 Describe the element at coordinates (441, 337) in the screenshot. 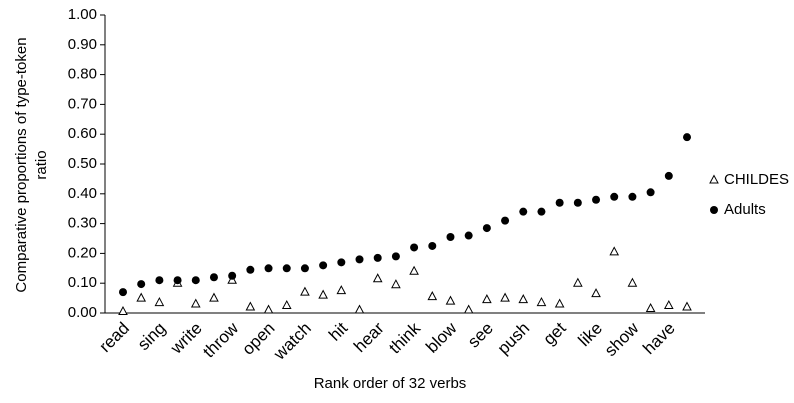

I see `x-tick-label: blow` at that location.